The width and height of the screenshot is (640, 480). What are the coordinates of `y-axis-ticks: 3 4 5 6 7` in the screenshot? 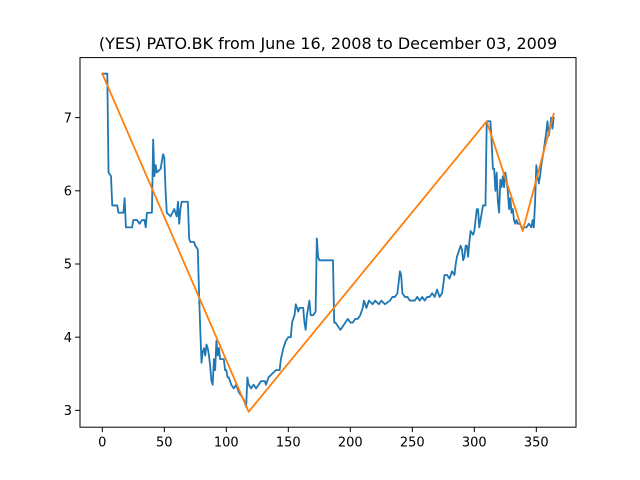 It's located at (72, 265).